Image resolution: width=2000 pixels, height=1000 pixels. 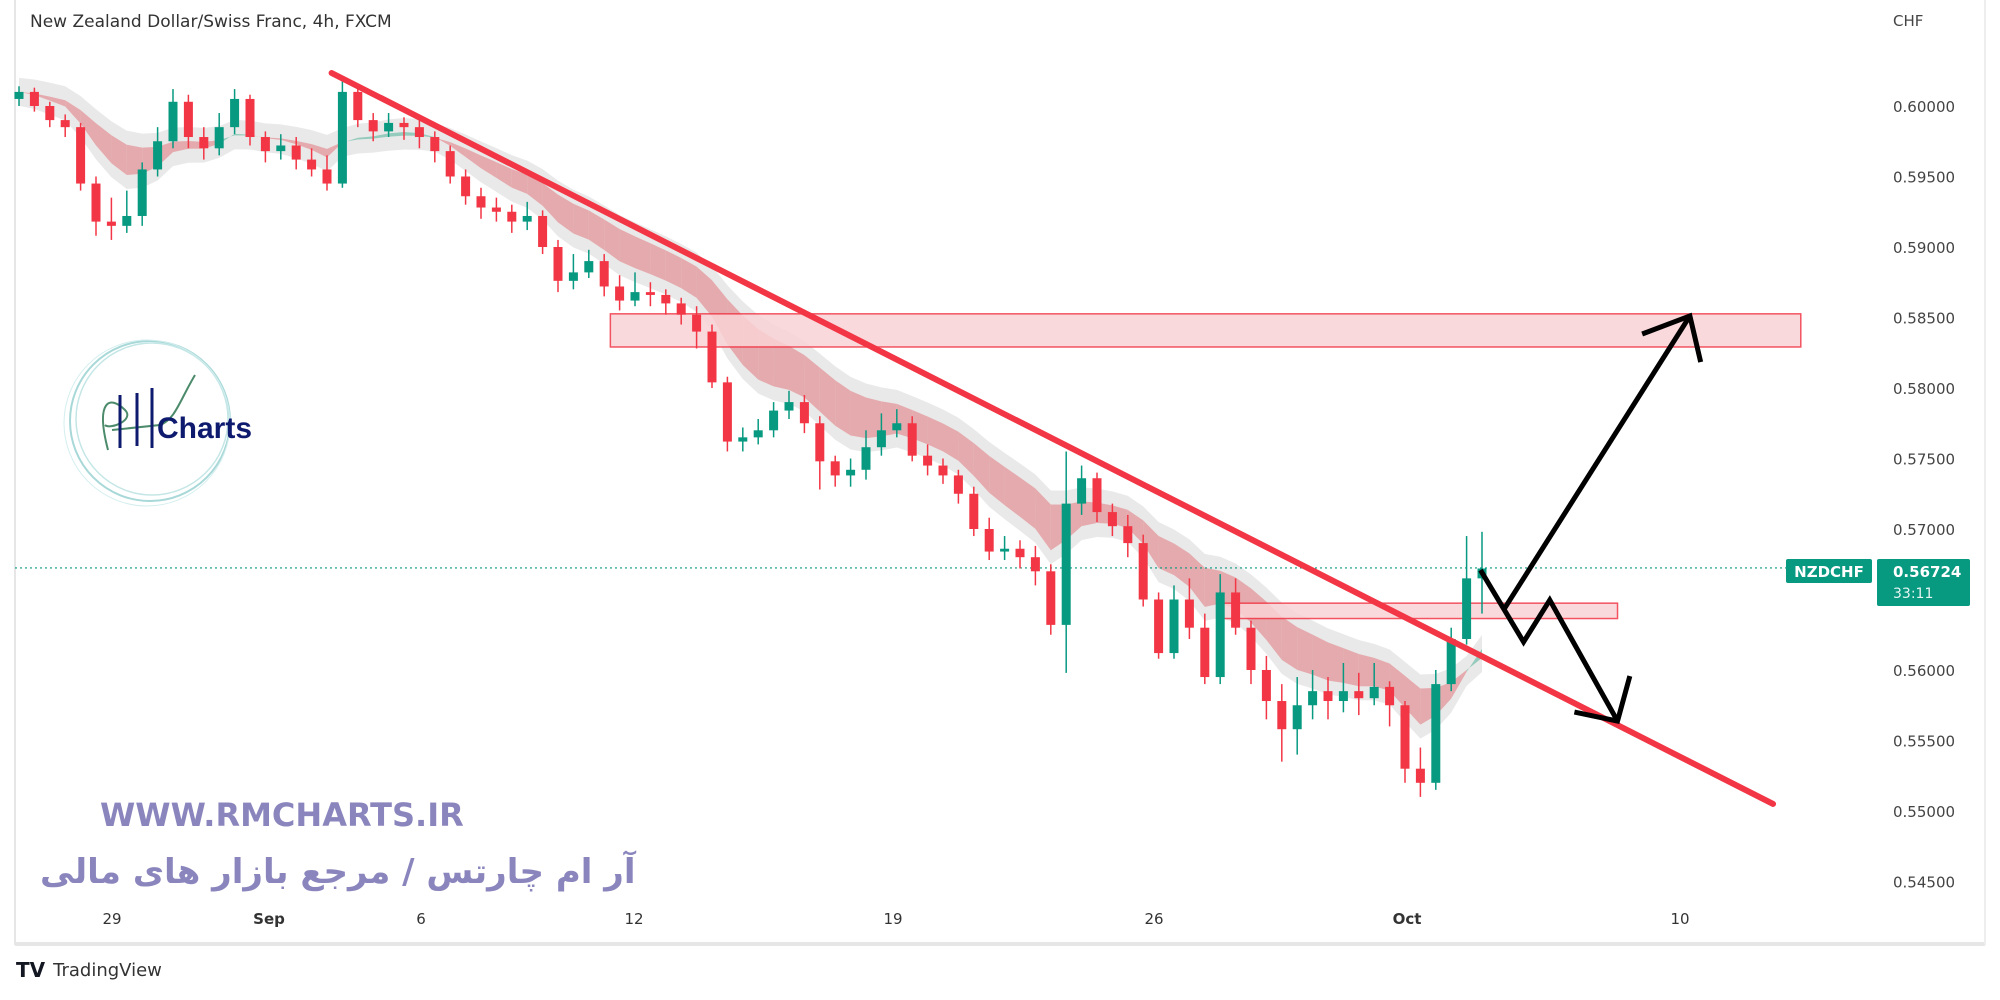 I want to click on time-tick-label: Oct, so click(x=1407, y=919).